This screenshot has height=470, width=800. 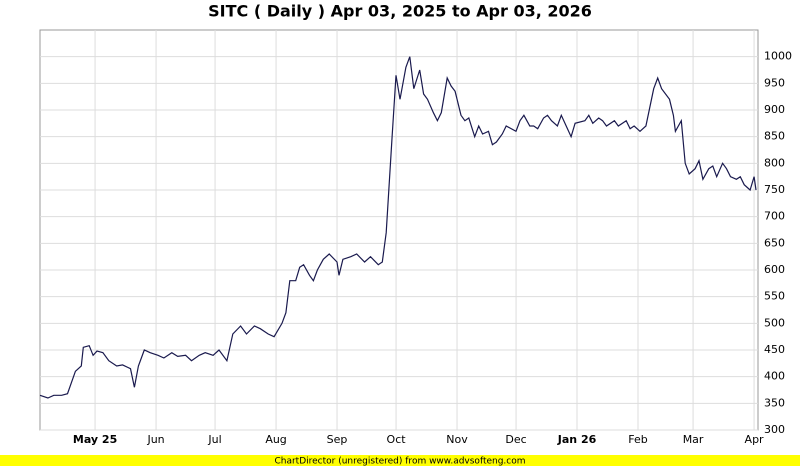 What do you see at coordinates (774, 189) in the screenshot?
I see `y-tick-label: 750` at bounding box center [774, 189].